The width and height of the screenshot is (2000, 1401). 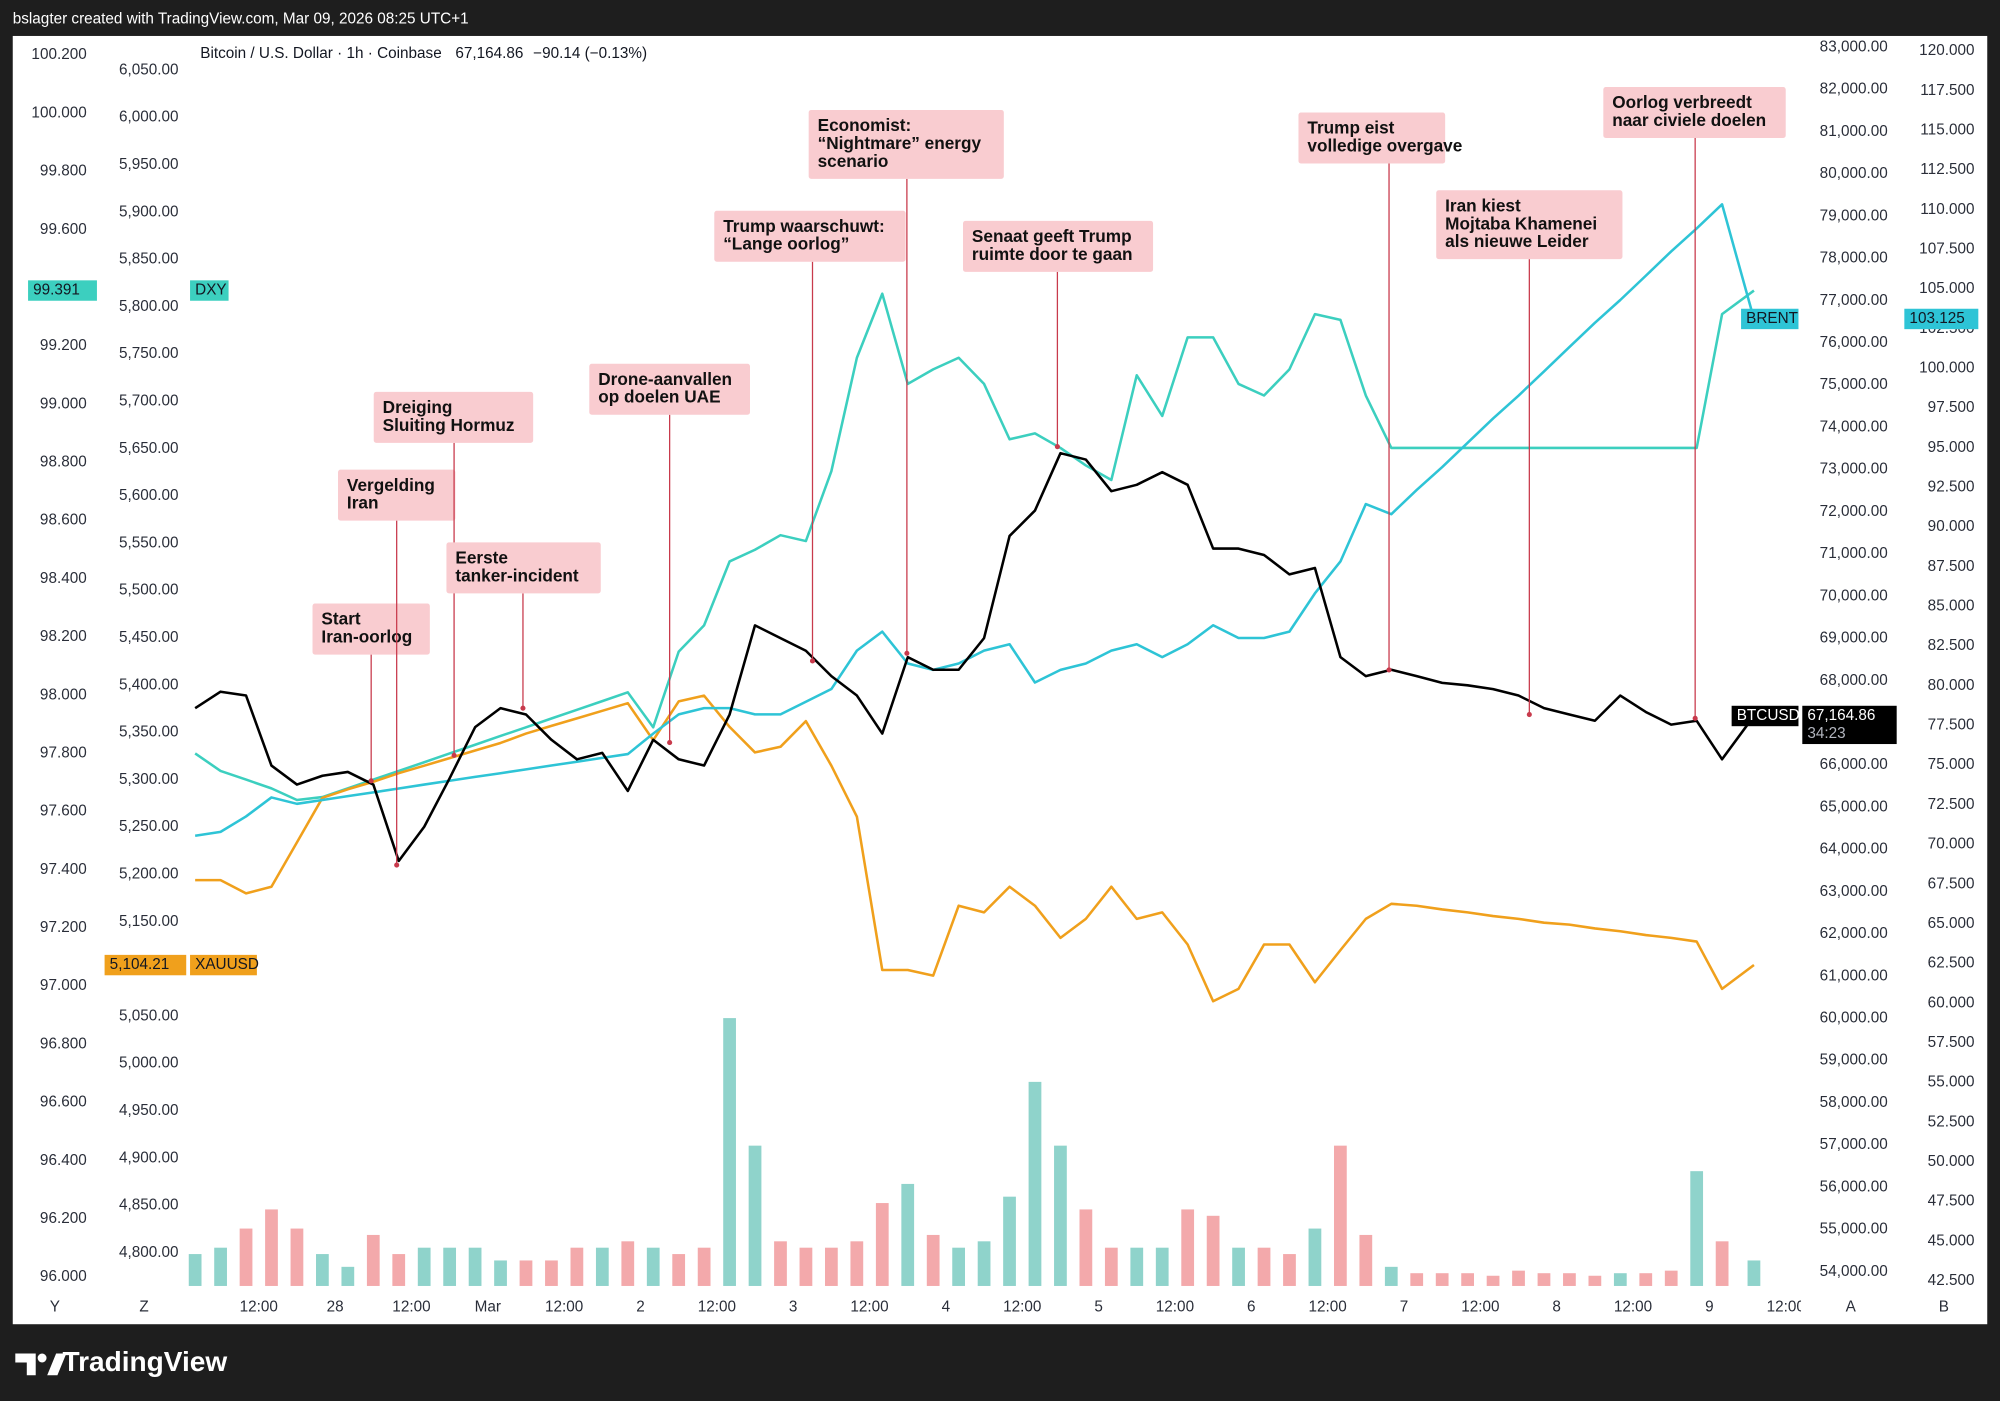 What do you see at coordinates (1350, 128) in the screenshot?
I see `annotation-text: Trump eist` at bounding box center [1350, 128].